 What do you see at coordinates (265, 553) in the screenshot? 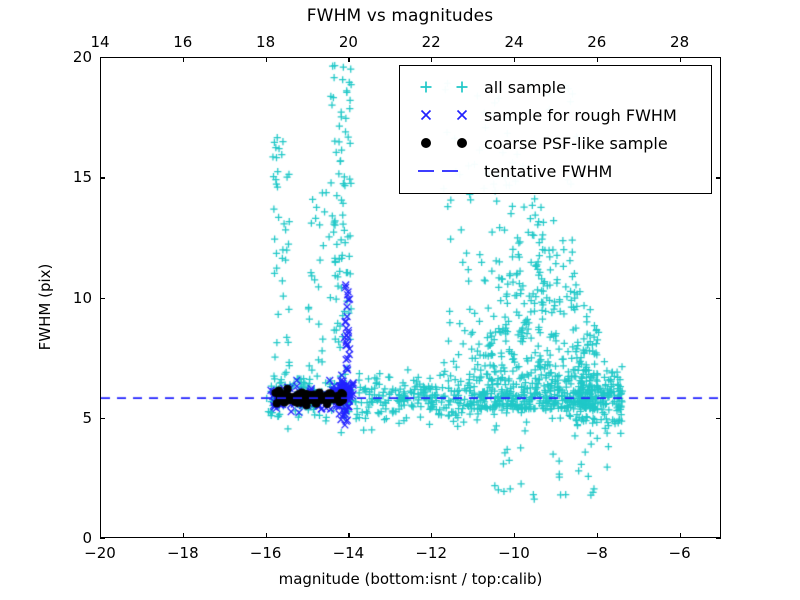
I see `x-tick-label-bottom: −16` at bounding box center [265, 553].